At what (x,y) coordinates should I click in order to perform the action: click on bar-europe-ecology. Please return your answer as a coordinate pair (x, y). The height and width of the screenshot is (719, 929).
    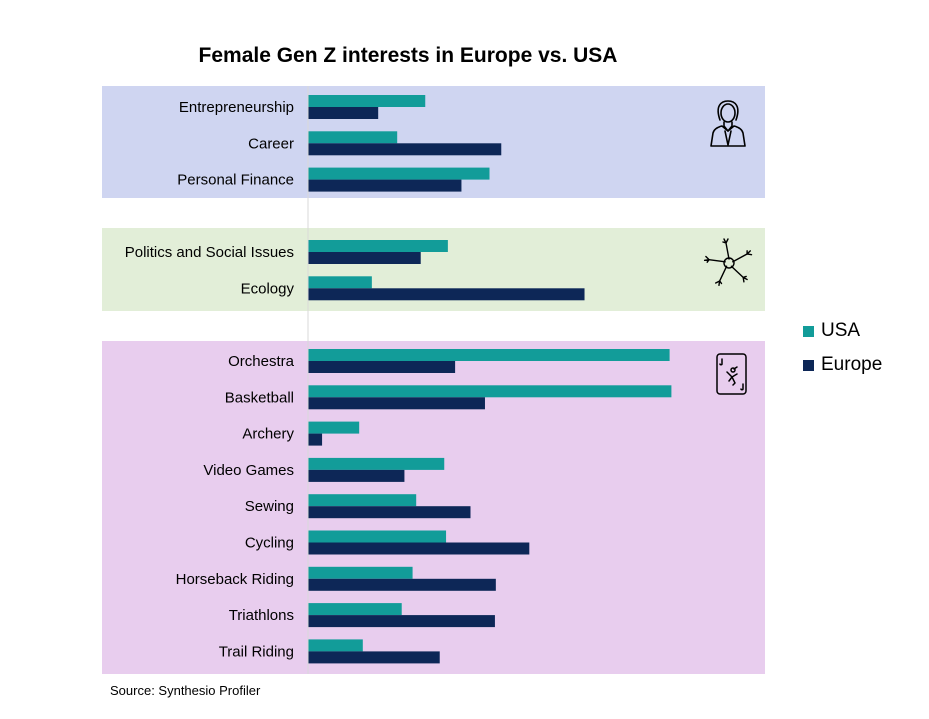
    Looking at the image, I should click on (446, 294).